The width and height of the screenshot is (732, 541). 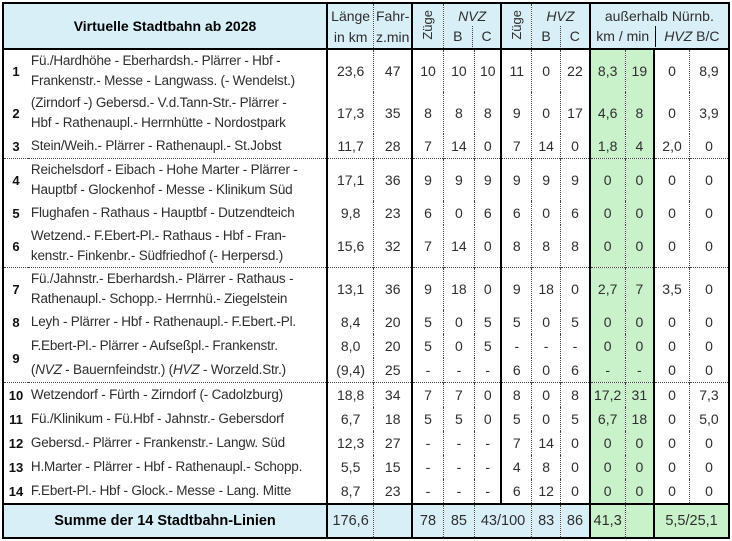 I want to click on cell-hb: 9, so click(x=546, y=179).